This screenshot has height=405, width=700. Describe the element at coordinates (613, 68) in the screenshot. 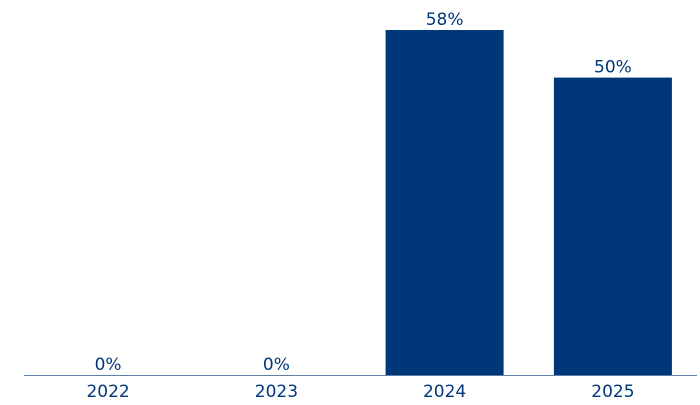

I see `value-label-2025: 50%` at that location.